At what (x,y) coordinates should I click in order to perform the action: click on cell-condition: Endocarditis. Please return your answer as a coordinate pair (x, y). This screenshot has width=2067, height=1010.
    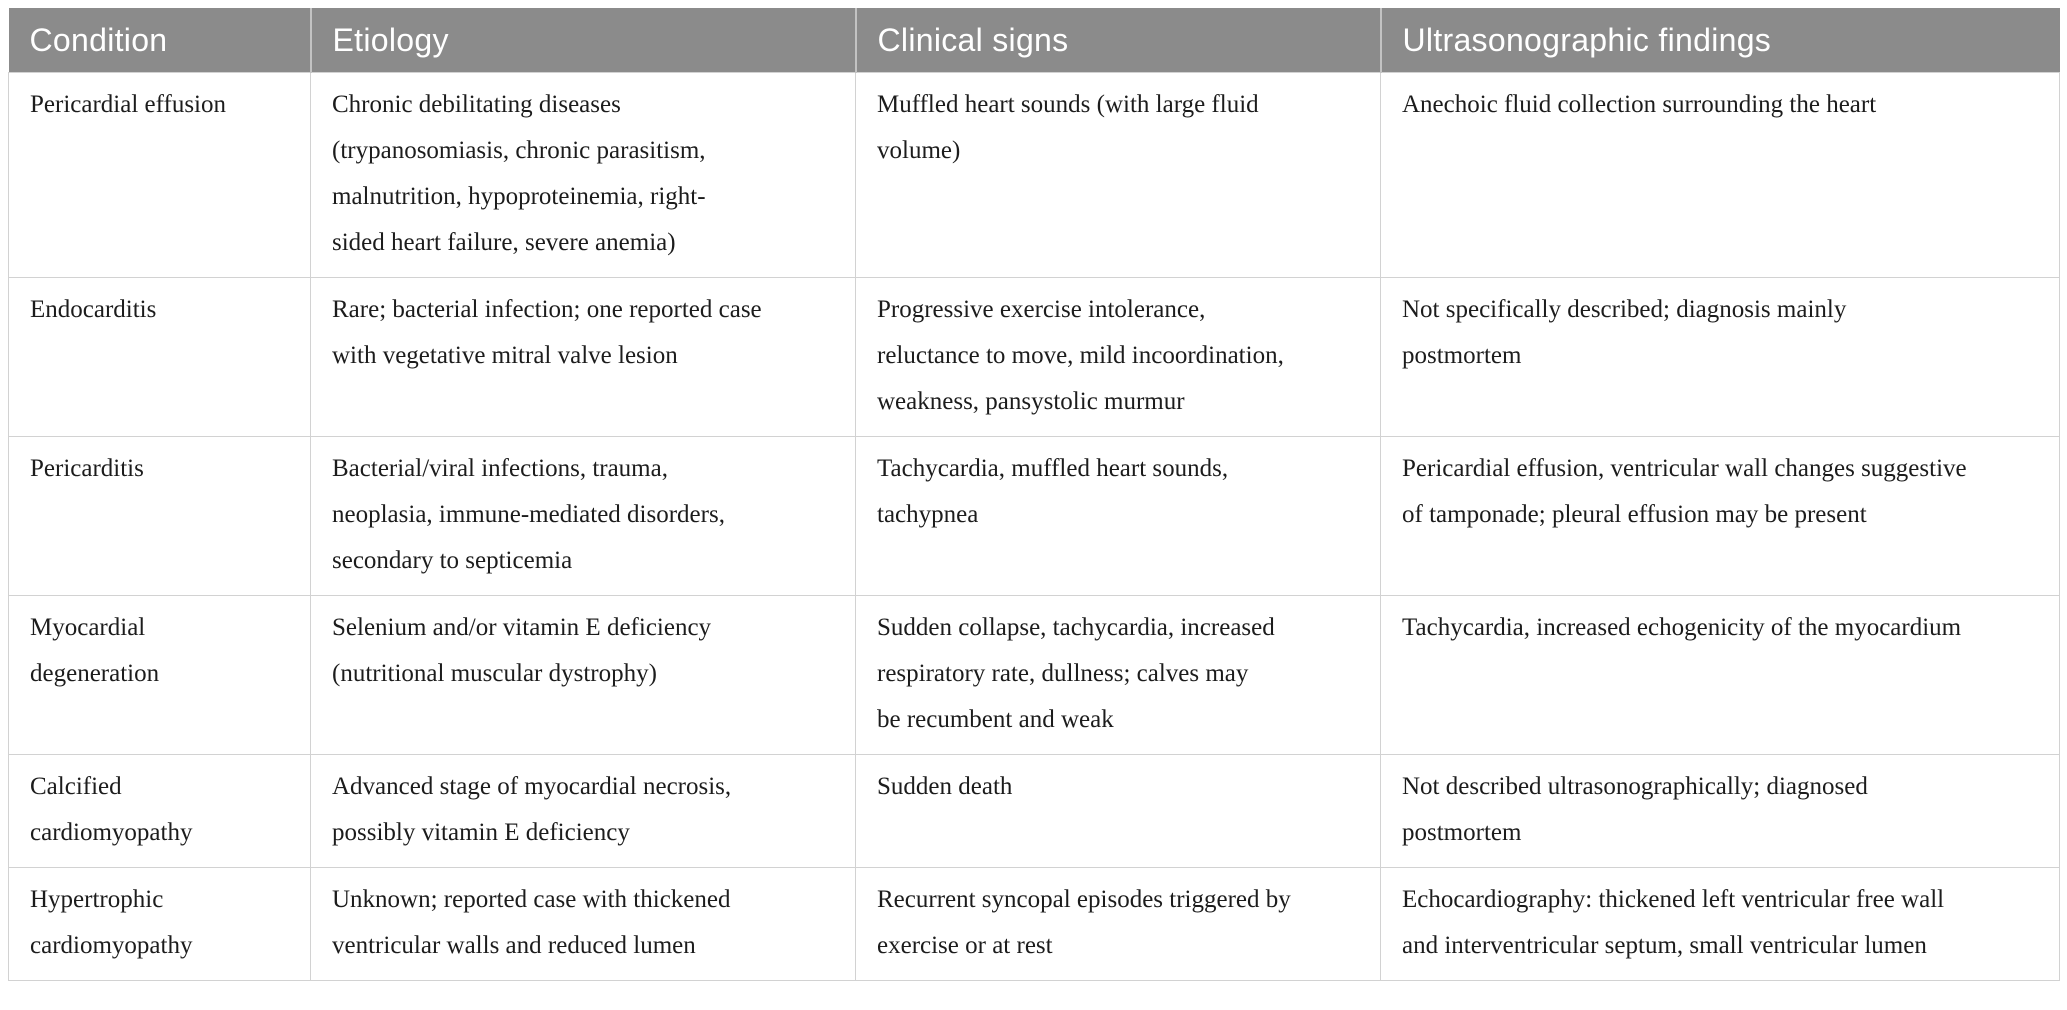
    Looking at the image, I should click on (159, 357).